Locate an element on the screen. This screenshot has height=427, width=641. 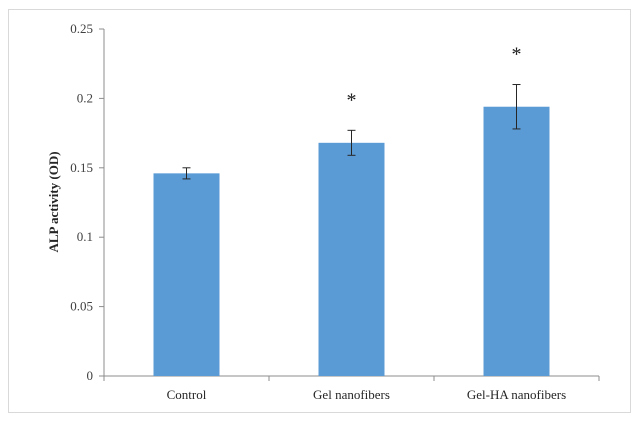
y-tick-label: 0.15 is located at coordinates (81, 167).